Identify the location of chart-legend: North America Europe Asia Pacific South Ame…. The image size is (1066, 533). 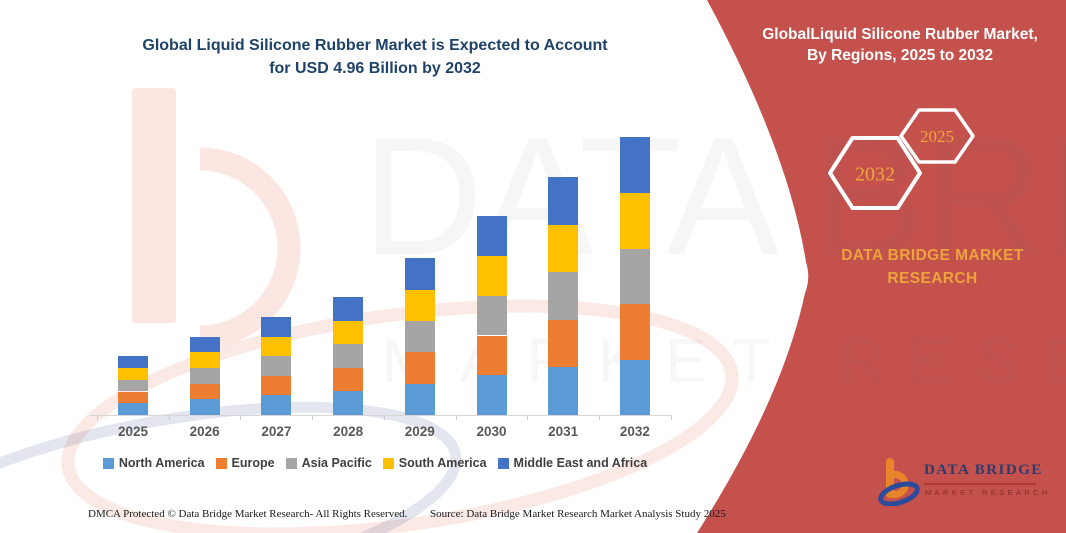
(375, 463).